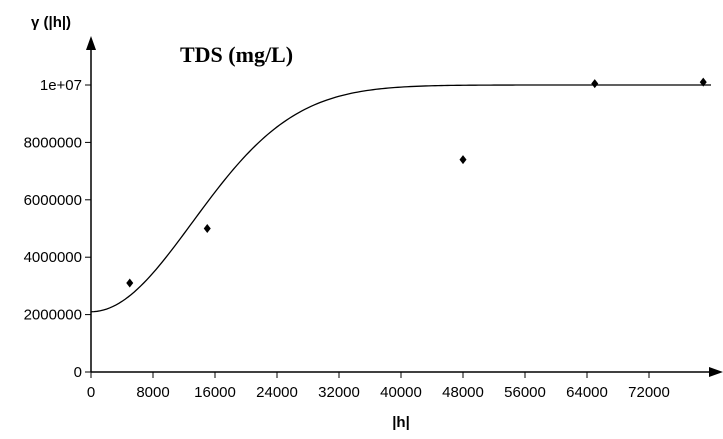 The height and width of the screenshot is (439, 723). Describe the element at coordinates (53, 200) in the screenshot. I see `y-tick-label: 6000000` at that location.